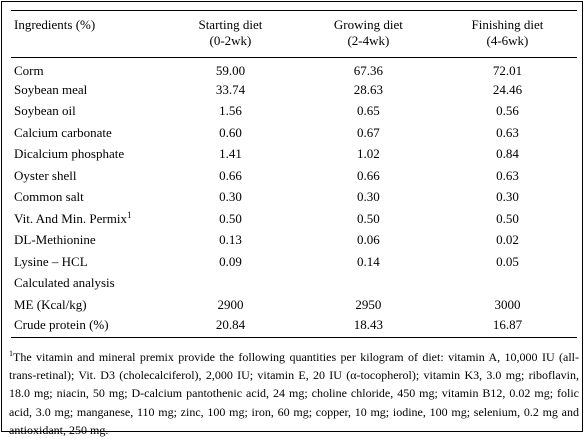 The image size is (586, 439). Describe the element at coordinates (294, 133) in the screenshot. I see `table-row: Calcium carbonate 0.60 0.67 0.63` at that location.